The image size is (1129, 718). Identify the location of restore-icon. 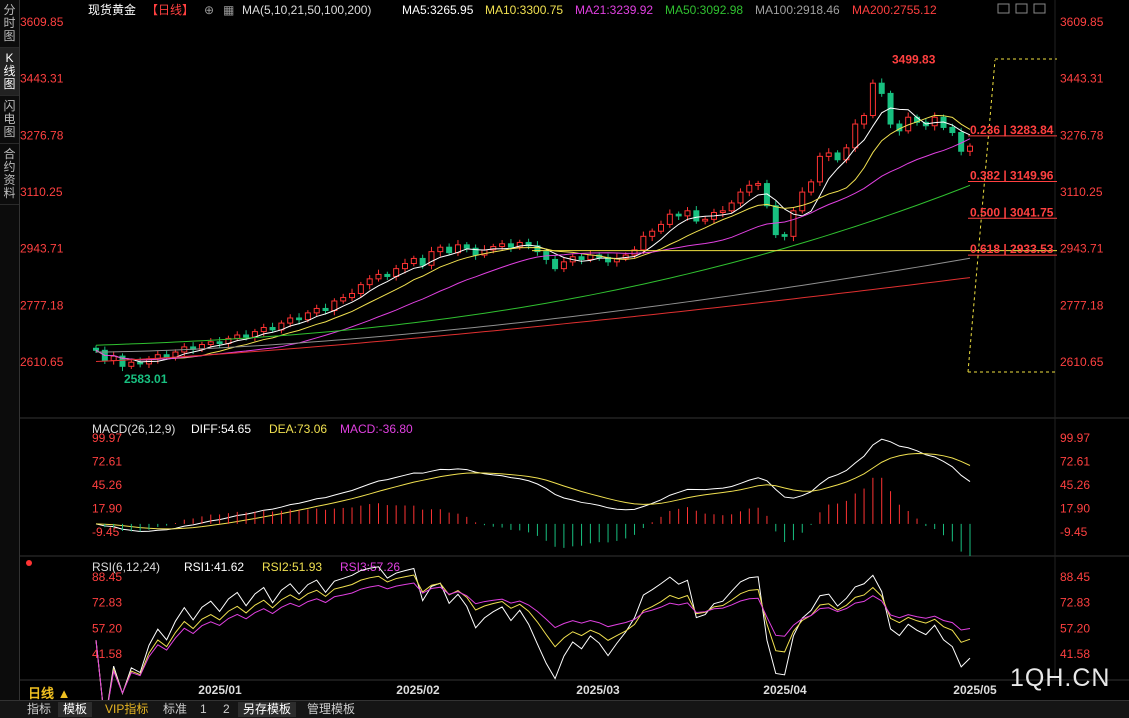
(1003, 8).